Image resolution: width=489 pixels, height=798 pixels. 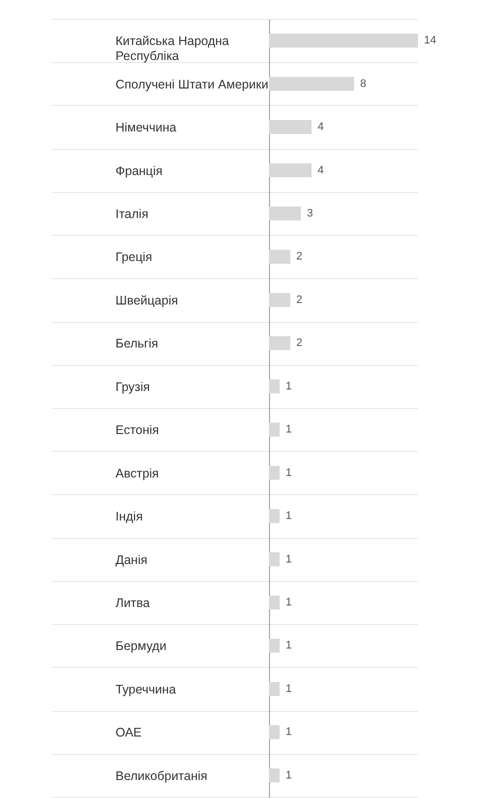 What do you see at coordinates (173, 49) in the screenshot?
I see `y-tick-label: Китайська Народна Республіка` at bounding box center [173, 49].